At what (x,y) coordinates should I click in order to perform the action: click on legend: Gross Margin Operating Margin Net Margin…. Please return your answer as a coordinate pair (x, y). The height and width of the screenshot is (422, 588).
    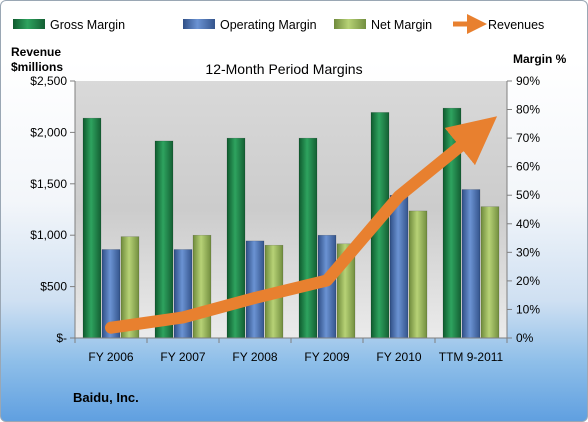
    Looking at the image, I should click on (278, 24).